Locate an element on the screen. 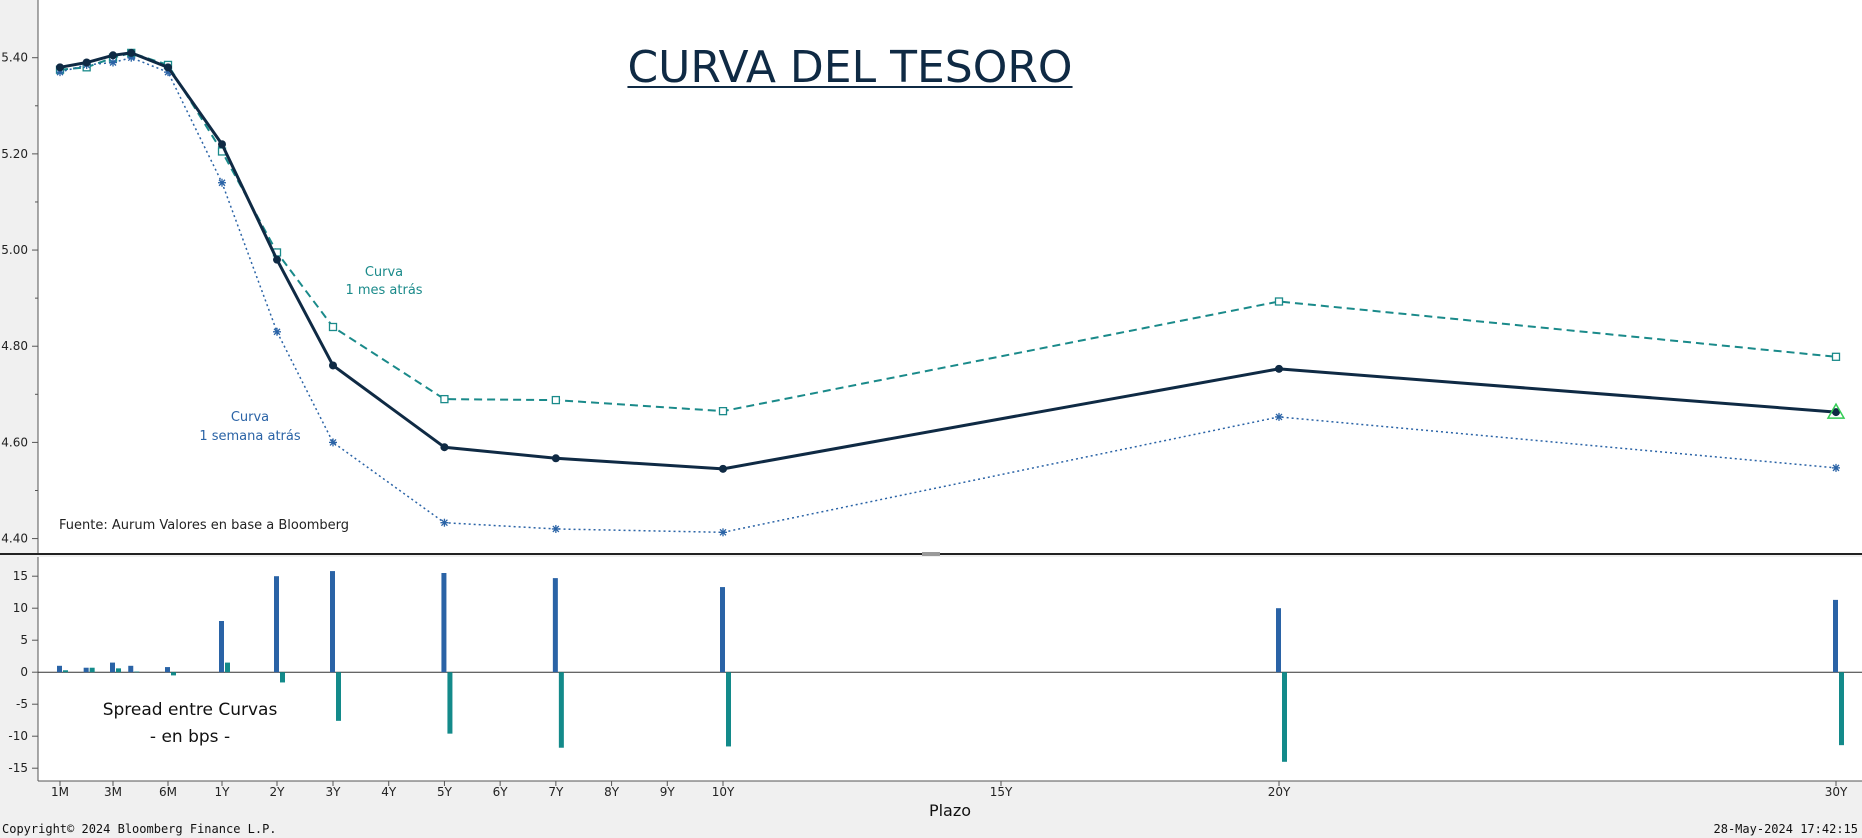 This screenshot has height=838, width=1862. x-tick-label: 6M is located at coordinates (168, 792).